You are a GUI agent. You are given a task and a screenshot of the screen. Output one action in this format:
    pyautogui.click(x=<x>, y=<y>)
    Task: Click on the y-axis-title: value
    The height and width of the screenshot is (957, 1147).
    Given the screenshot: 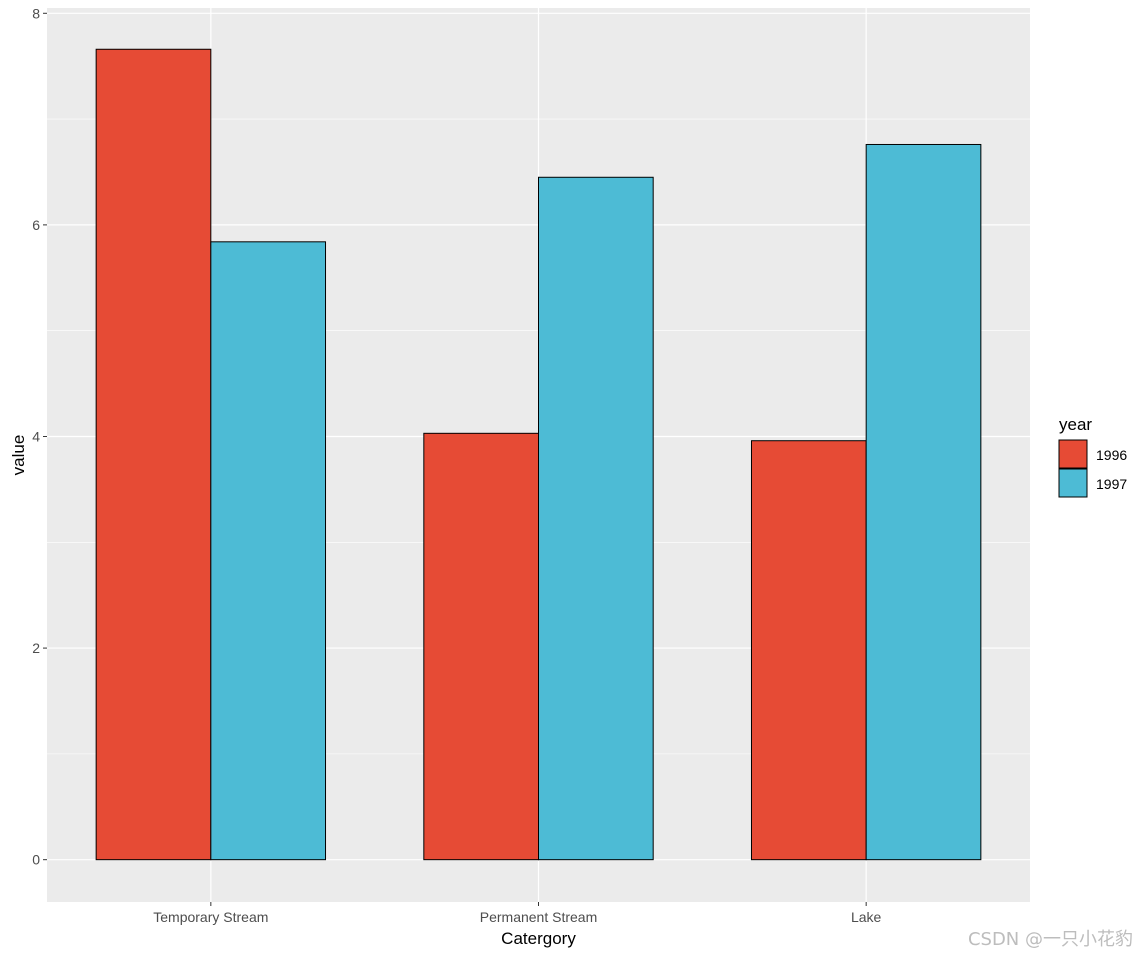 What is the action you would take?
    pyautogui.click(x=18, y=455)
    